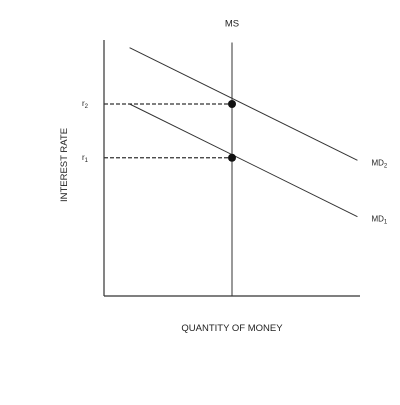 The image size is (400, 405). I want to click on md1-label: MD1, so click(379, 220).